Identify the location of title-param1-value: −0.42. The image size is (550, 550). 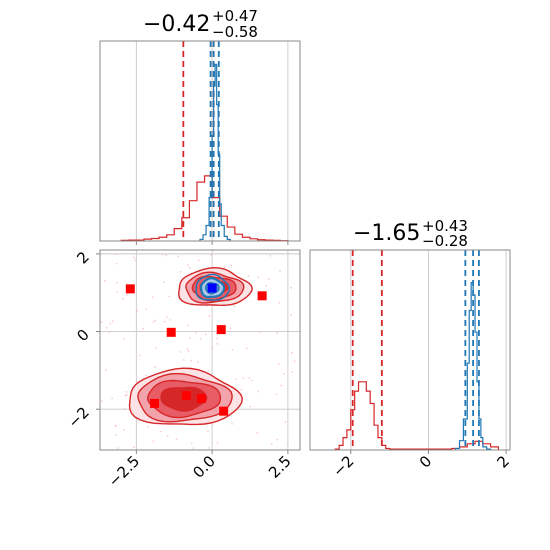
(176, 24).